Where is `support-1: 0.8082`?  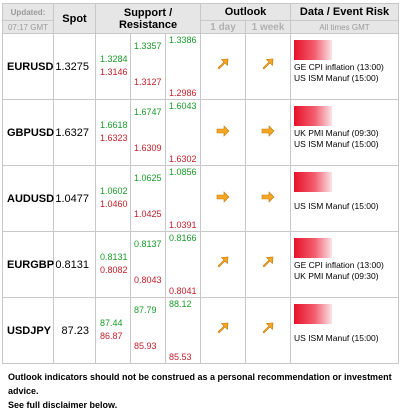 support-1: 0.8082 is located at coordinates (114, 270).